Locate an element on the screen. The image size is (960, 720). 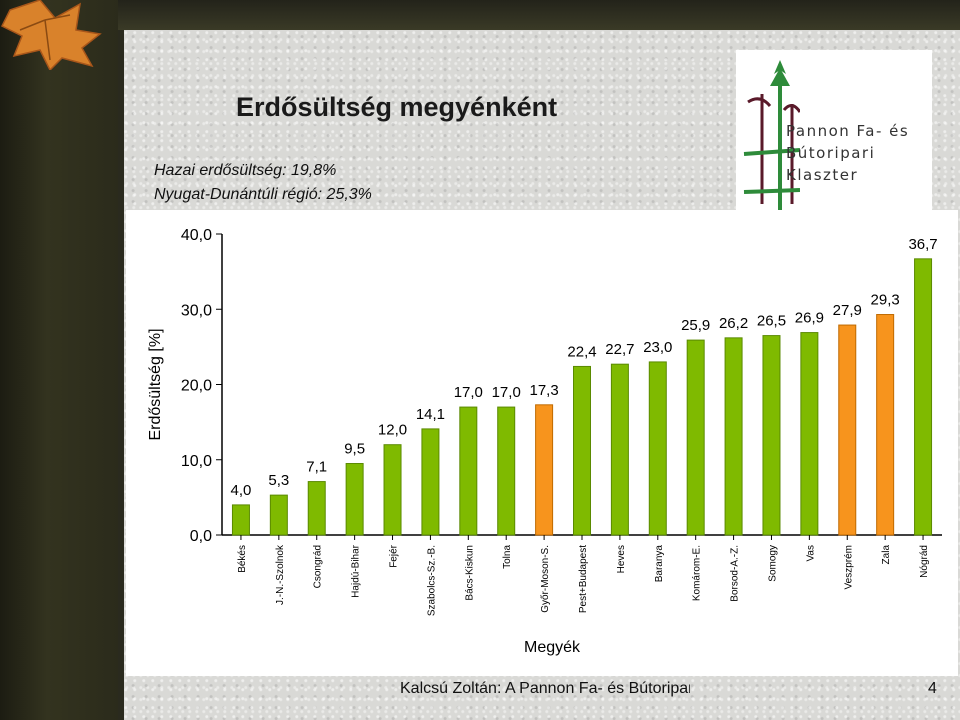
bar-value-label: 36,7 is located at coordinates (922, 244).